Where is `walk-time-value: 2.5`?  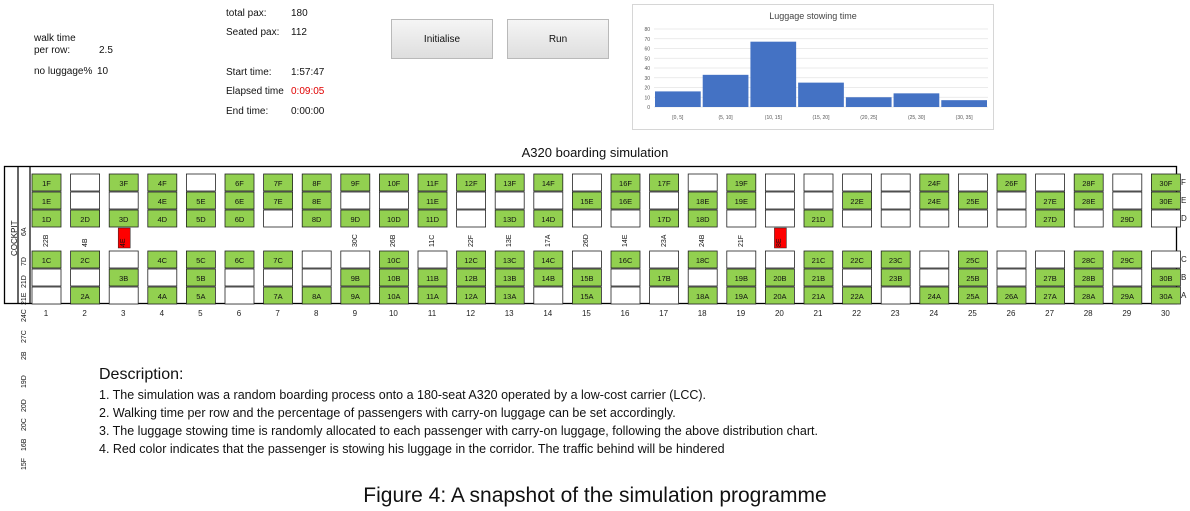 walk-time-value: 2.5 is located at coordinates (106, 50).